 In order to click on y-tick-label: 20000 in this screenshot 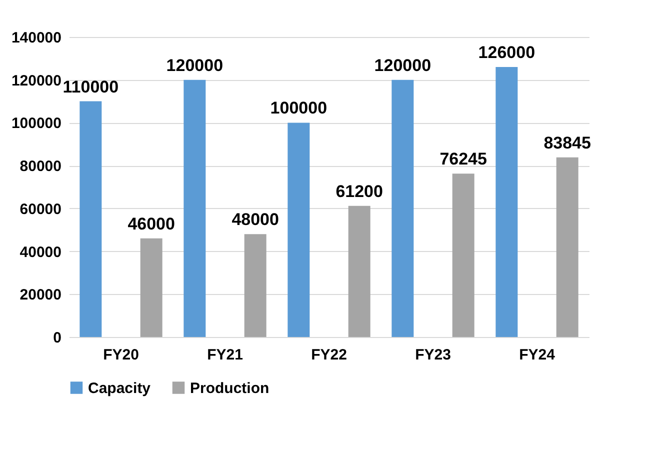, I will do `click(41, 295)`.